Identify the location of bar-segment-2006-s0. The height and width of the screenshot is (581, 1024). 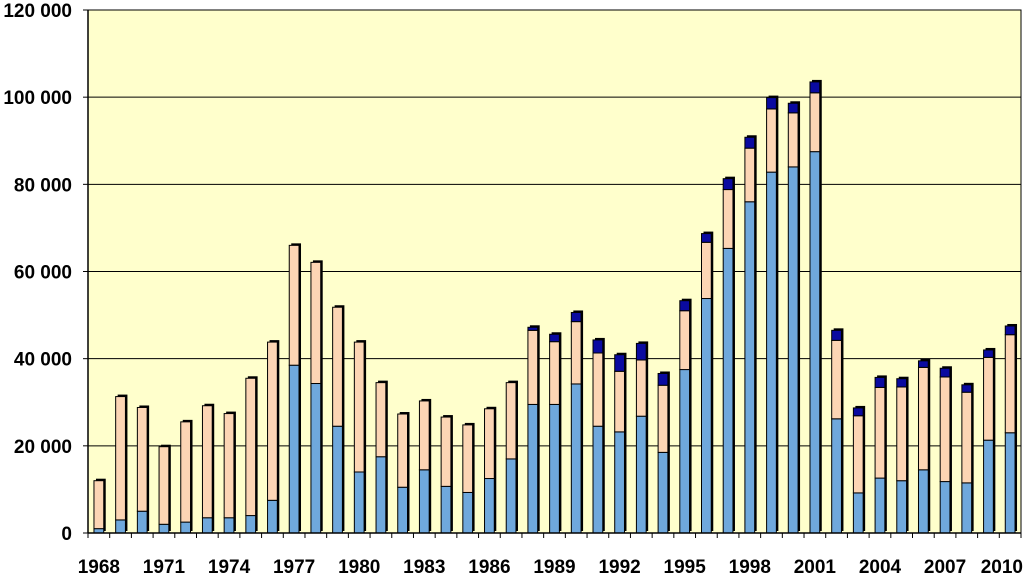
(923, 501).